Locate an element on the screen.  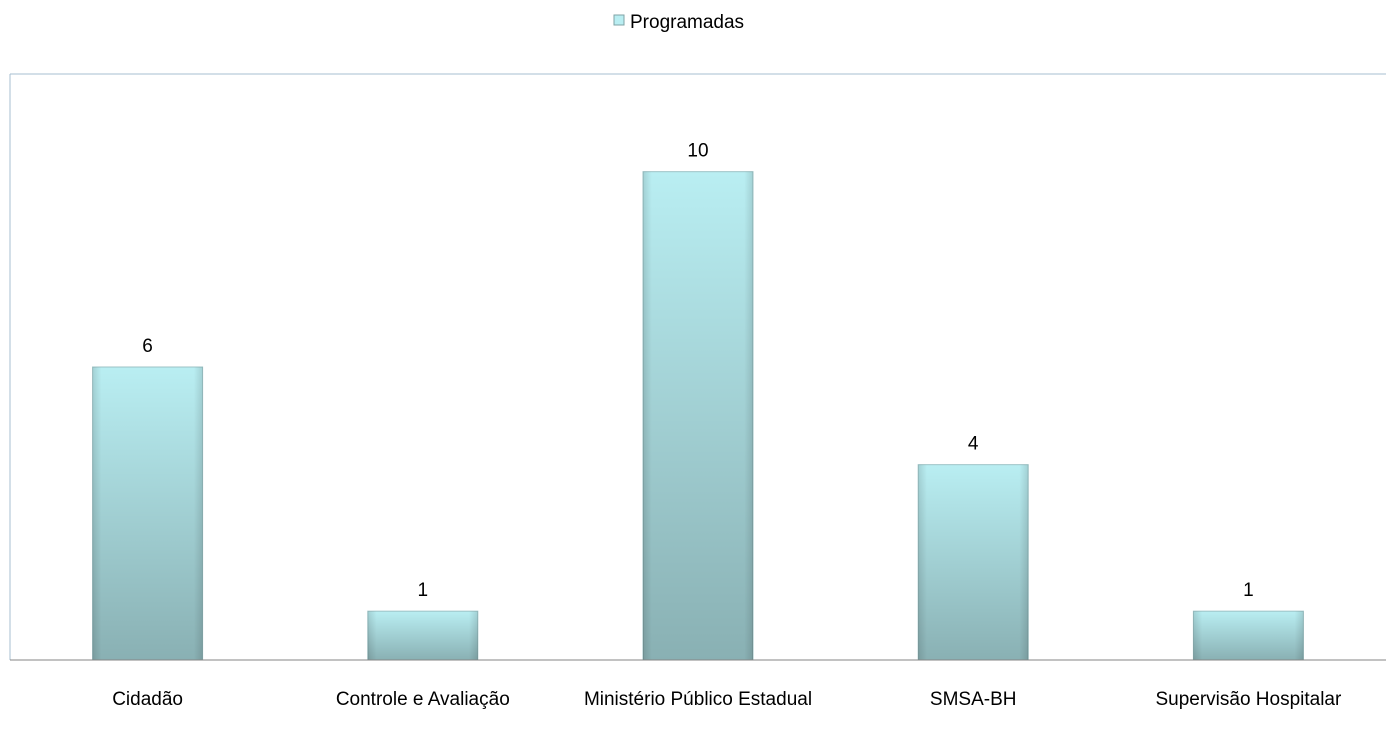
value-label: 10 is located at coordinates (697, 151).